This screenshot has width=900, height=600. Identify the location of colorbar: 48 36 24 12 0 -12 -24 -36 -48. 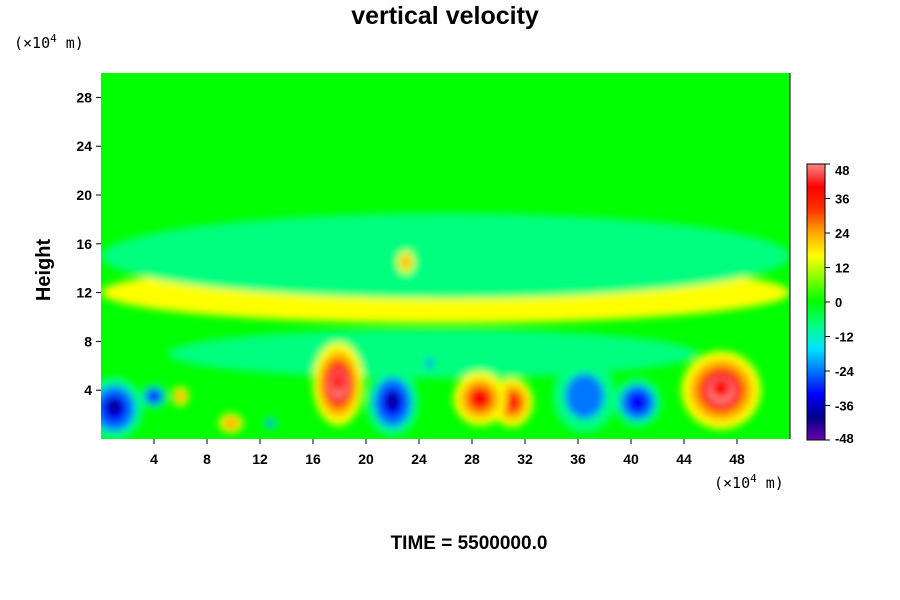
(830, 304).